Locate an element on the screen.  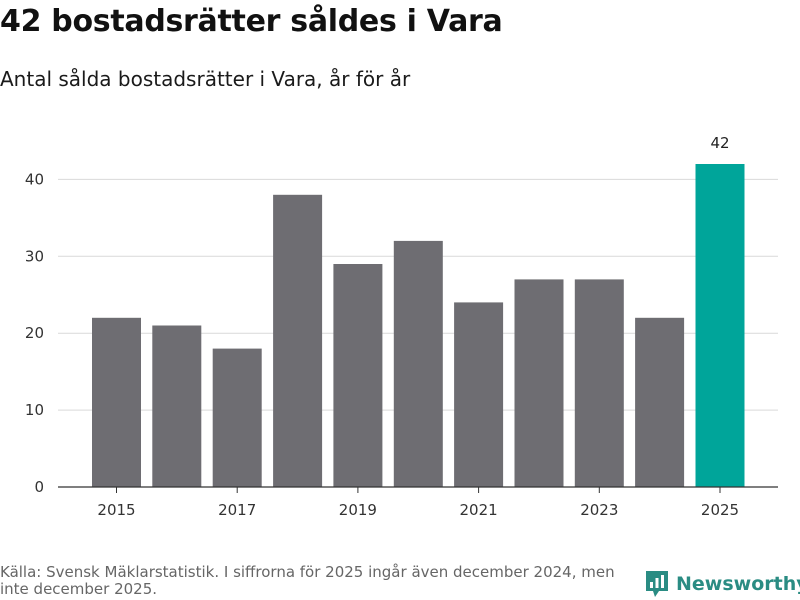
x-tick-label: 2015 is located at coordinates (116, 510).